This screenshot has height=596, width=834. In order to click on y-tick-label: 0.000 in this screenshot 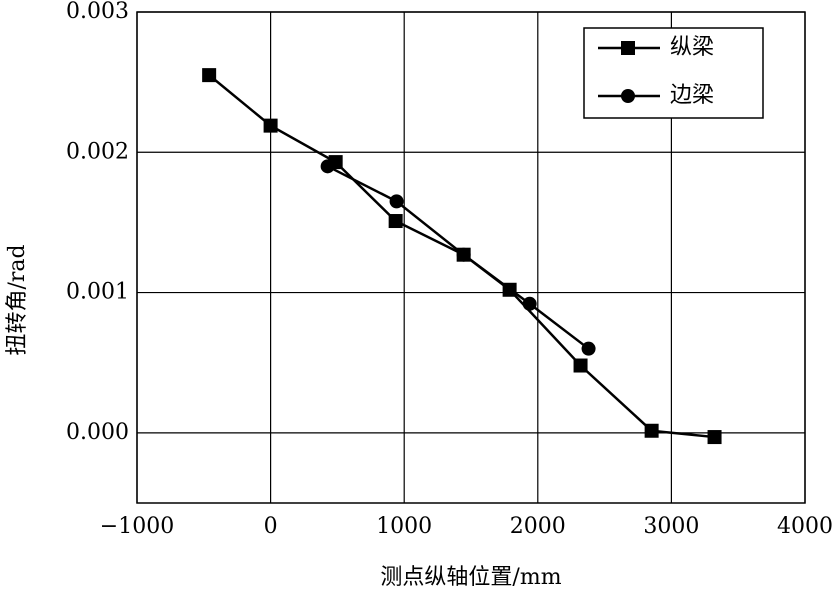, I will do `click(97, 432)`.